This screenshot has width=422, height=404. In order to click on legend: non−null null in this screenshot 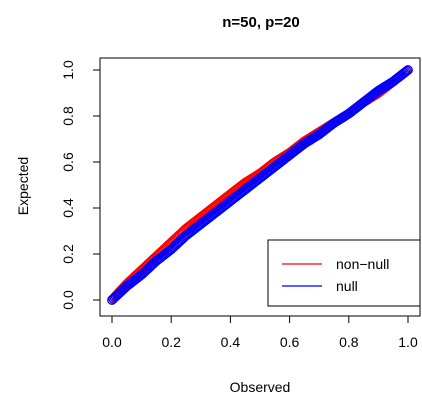, I will do `click(344, 273)`.